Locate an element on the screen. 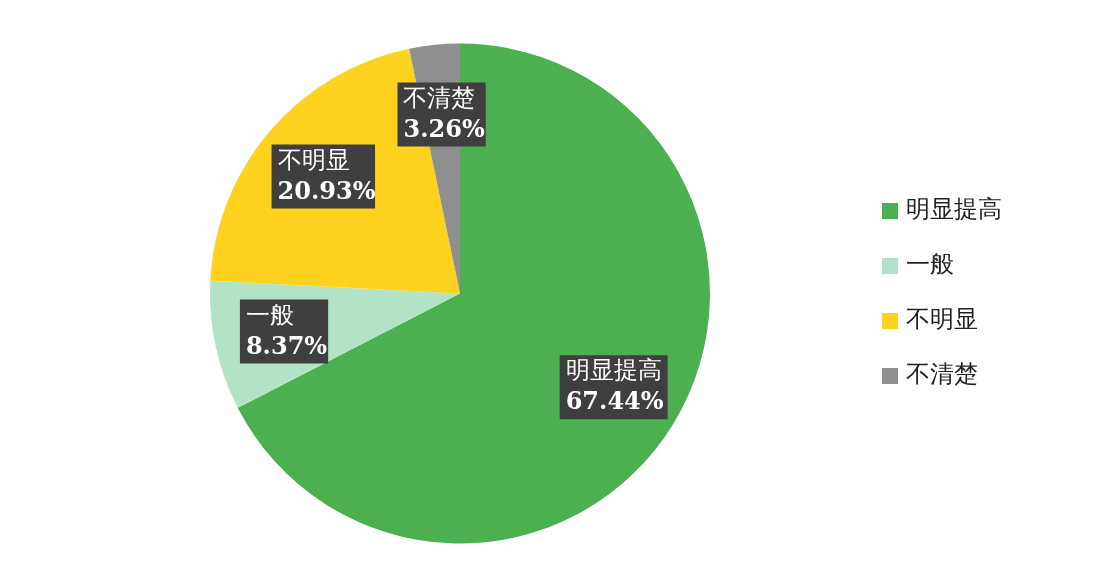 The image size is (1097, 567). data-label: 20.93% is located at coordinates (326, 190).